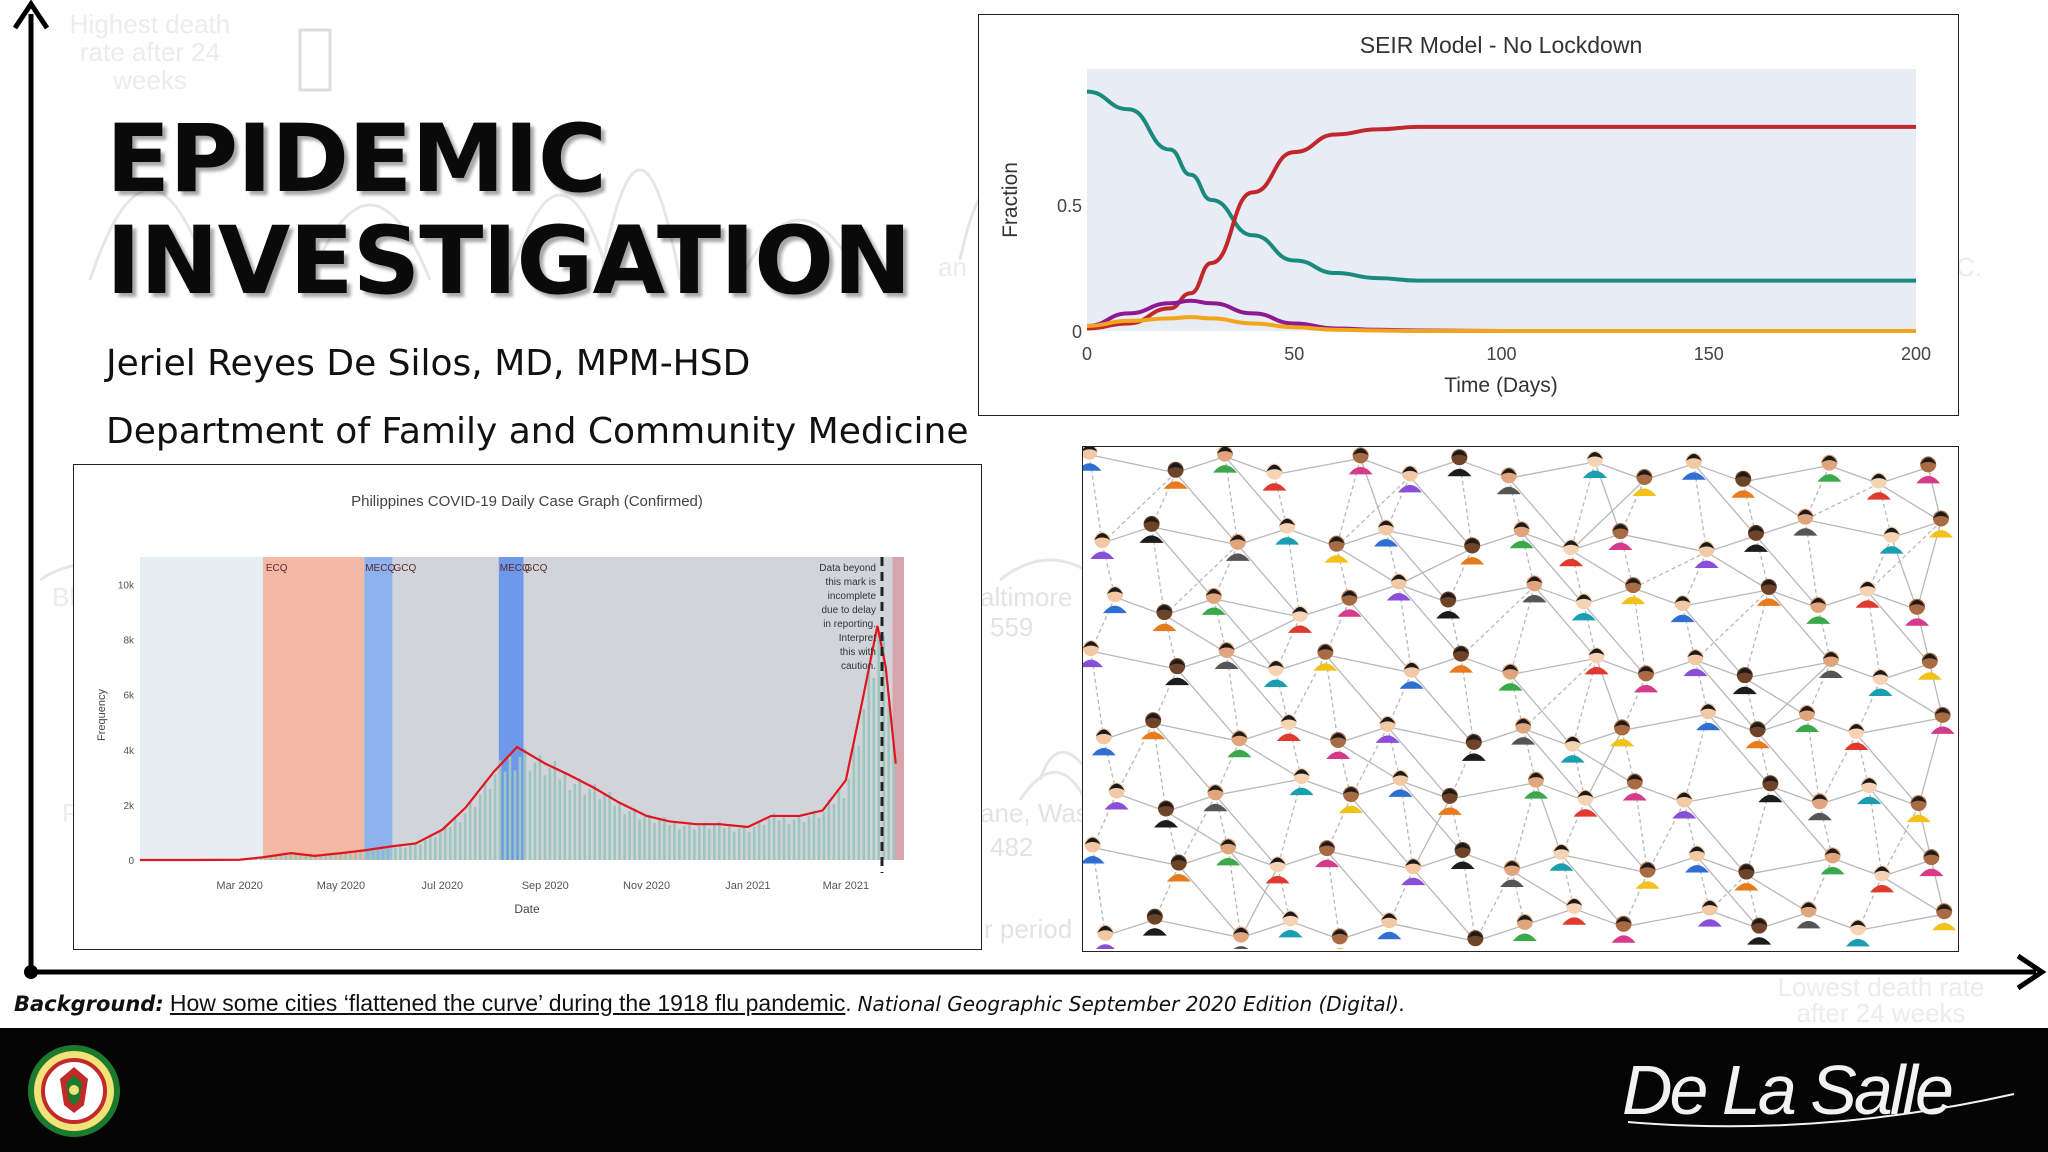 This screenshot has height=1152, width=2048. What do you see at coordinates (1010, 200) in the screenshot?
I see `seir-y-axis-label: Fraction` at bounding box center [1010, 200].